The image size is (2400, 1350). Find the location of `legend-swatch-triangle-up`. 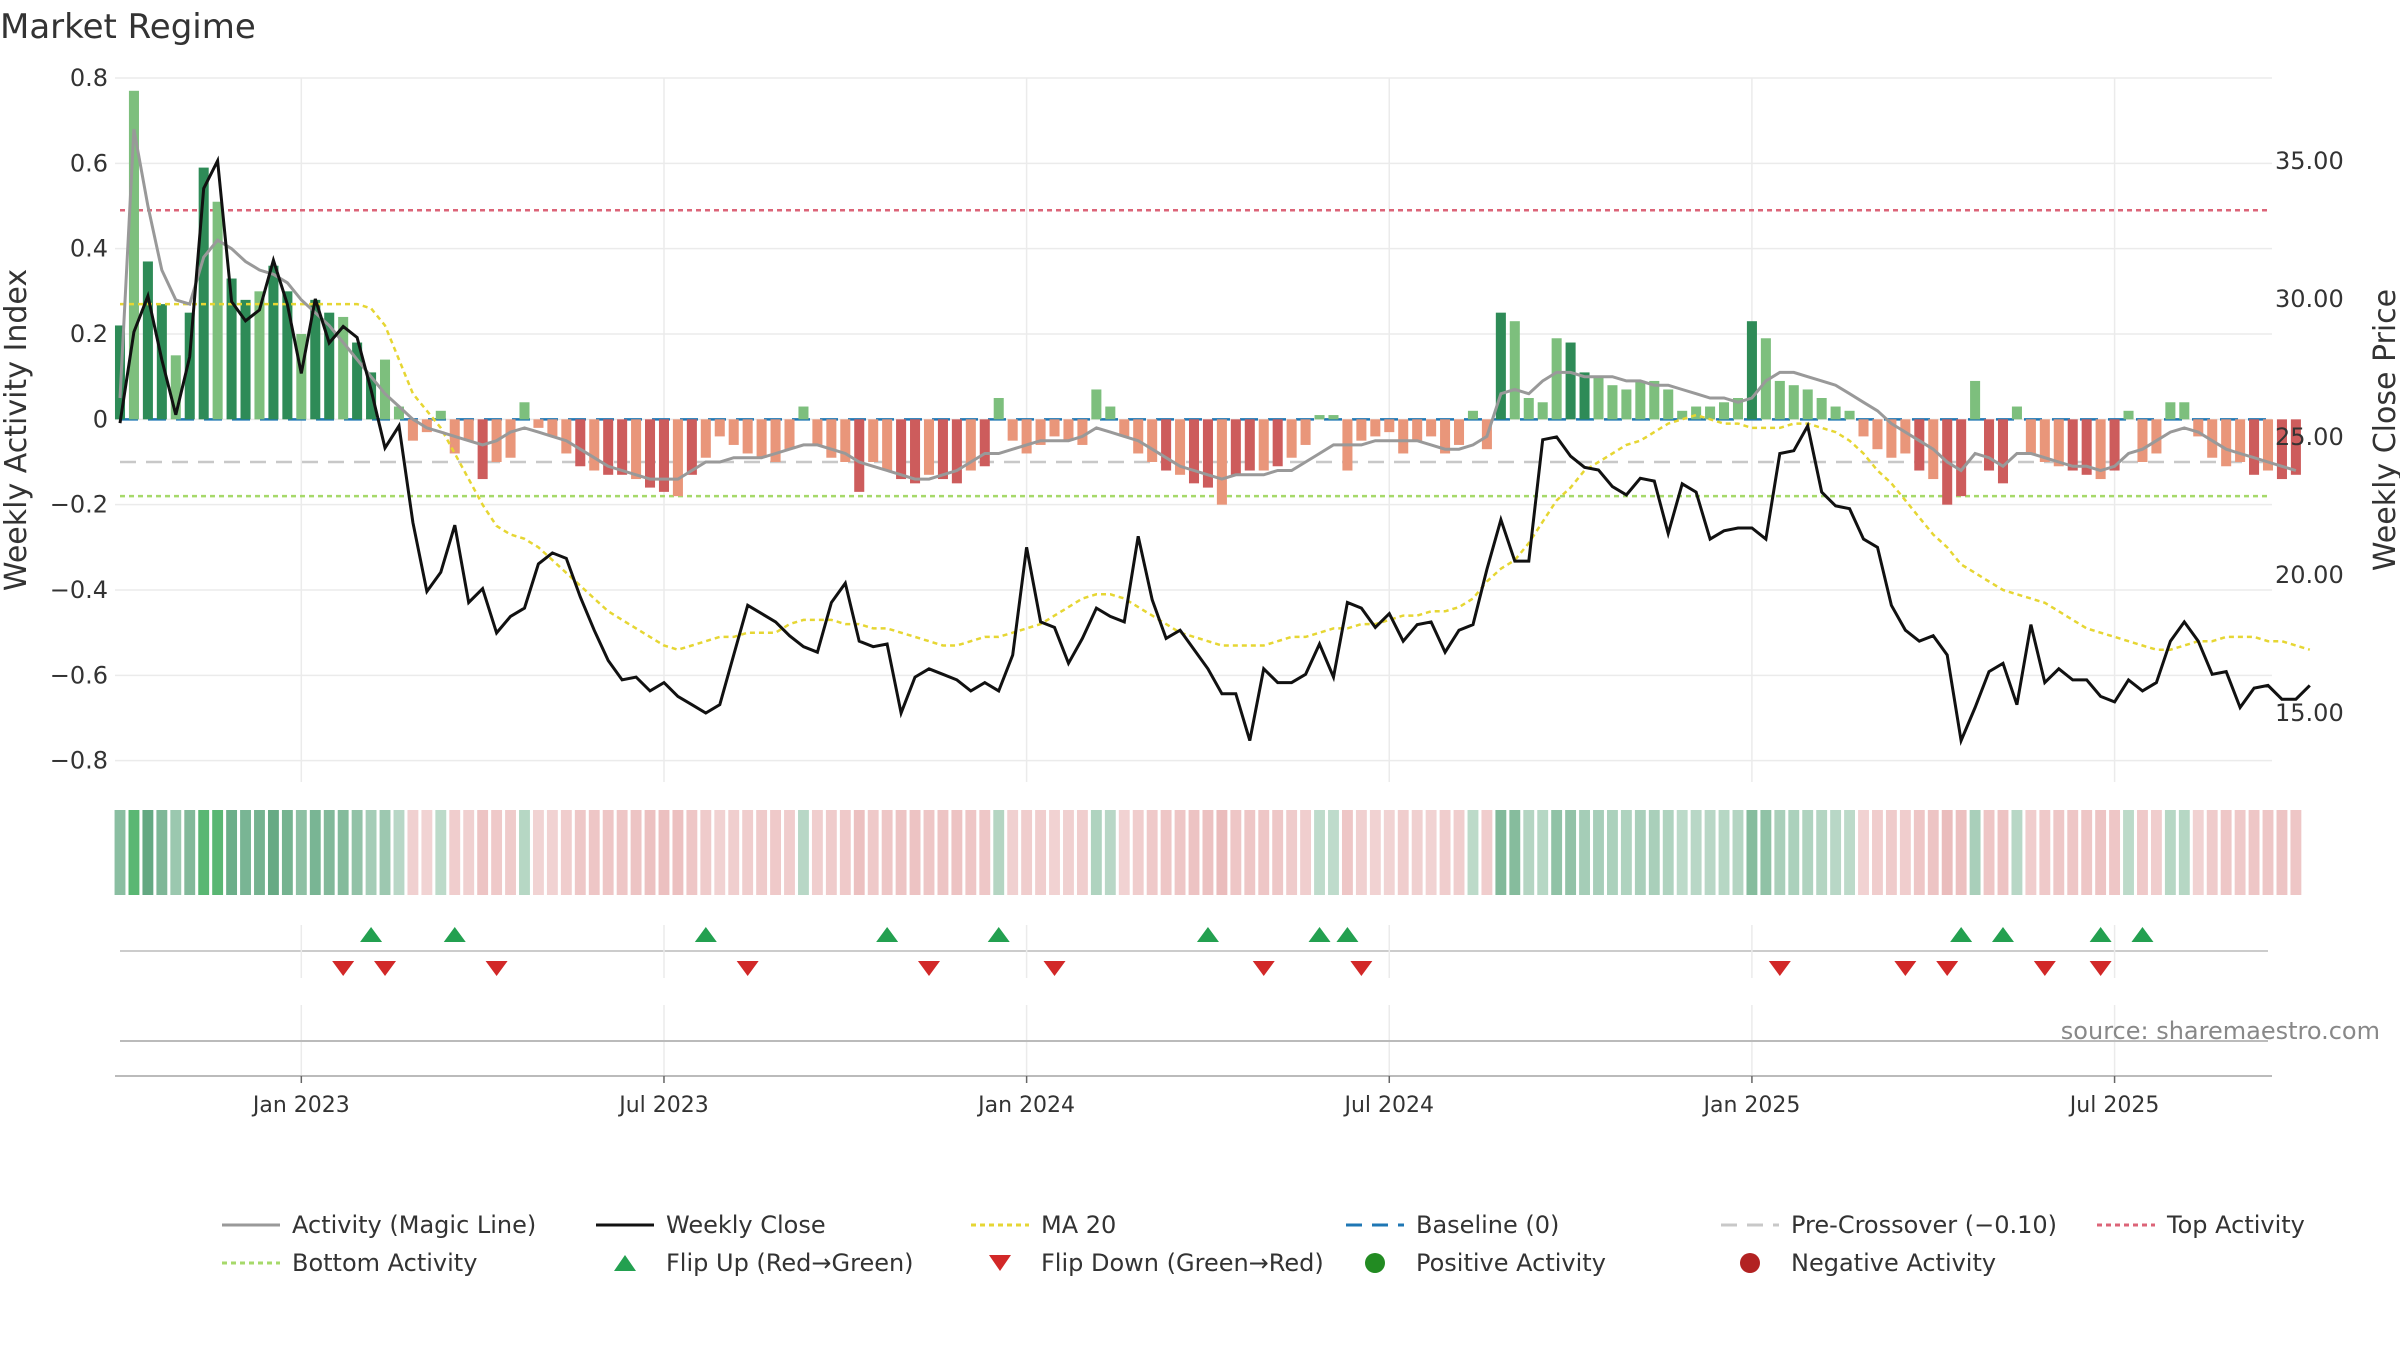

legend-swatch-triangle-up is located at coordinates (625, 1263).